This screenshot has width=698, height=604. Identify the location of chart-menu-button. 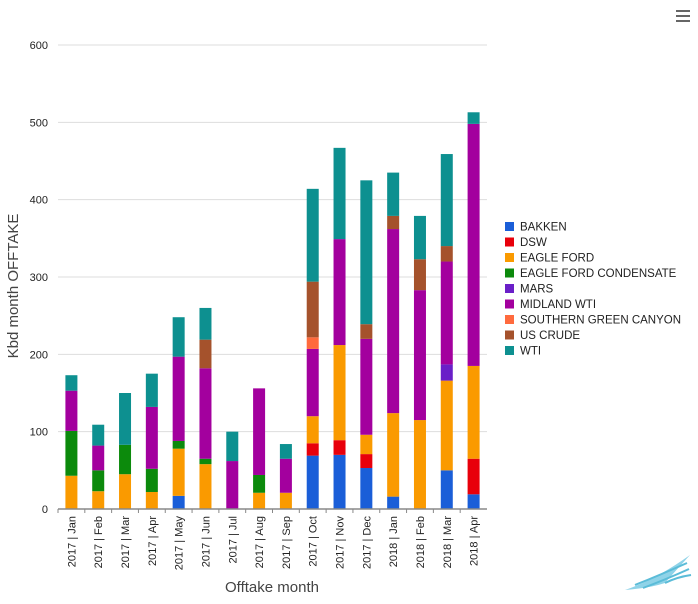
(683, 17).